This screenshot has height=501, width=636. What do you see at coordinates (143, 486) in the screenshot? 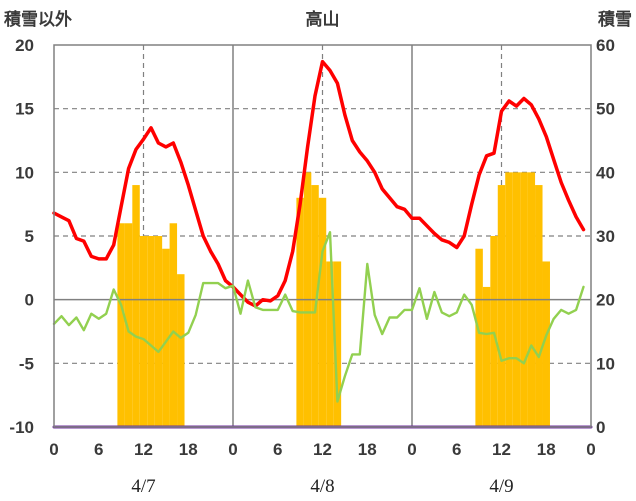
I see `date-label: 4/7` at bounding box center [143, 486].